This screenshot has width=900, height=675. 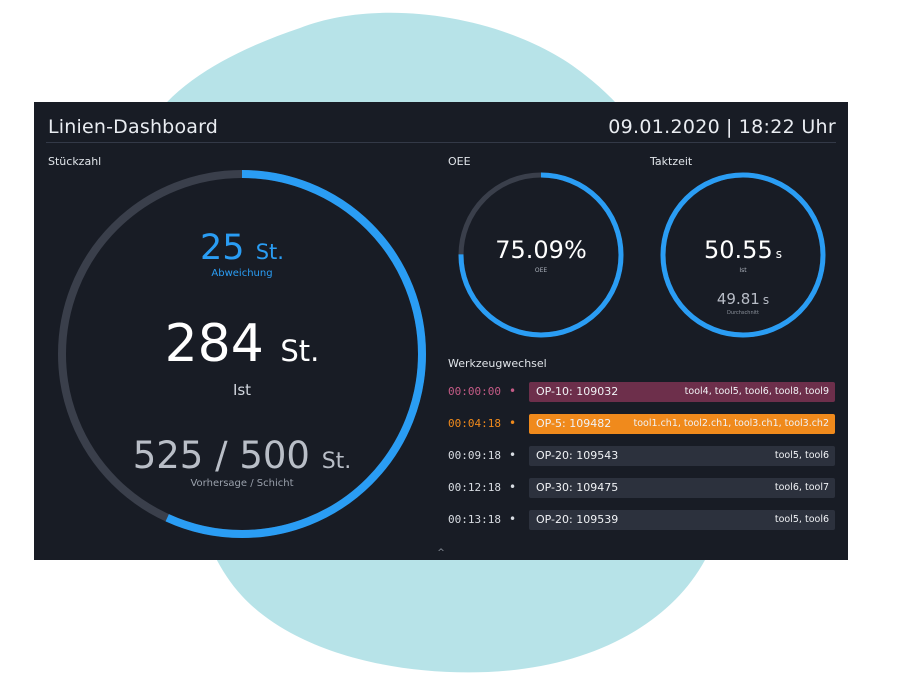 What do you see at coordinates (497, 363) in the screenshot?
I see `tool-changes-label: Werkzeugwechsel` at bounding box center [497, 363].